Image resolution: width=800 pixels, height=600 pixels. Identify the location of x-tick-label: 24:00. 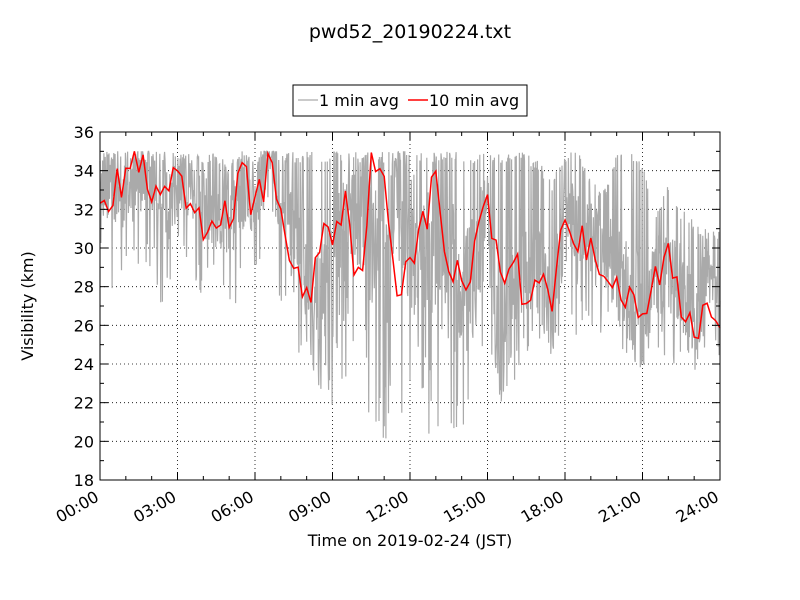
(697, 507).